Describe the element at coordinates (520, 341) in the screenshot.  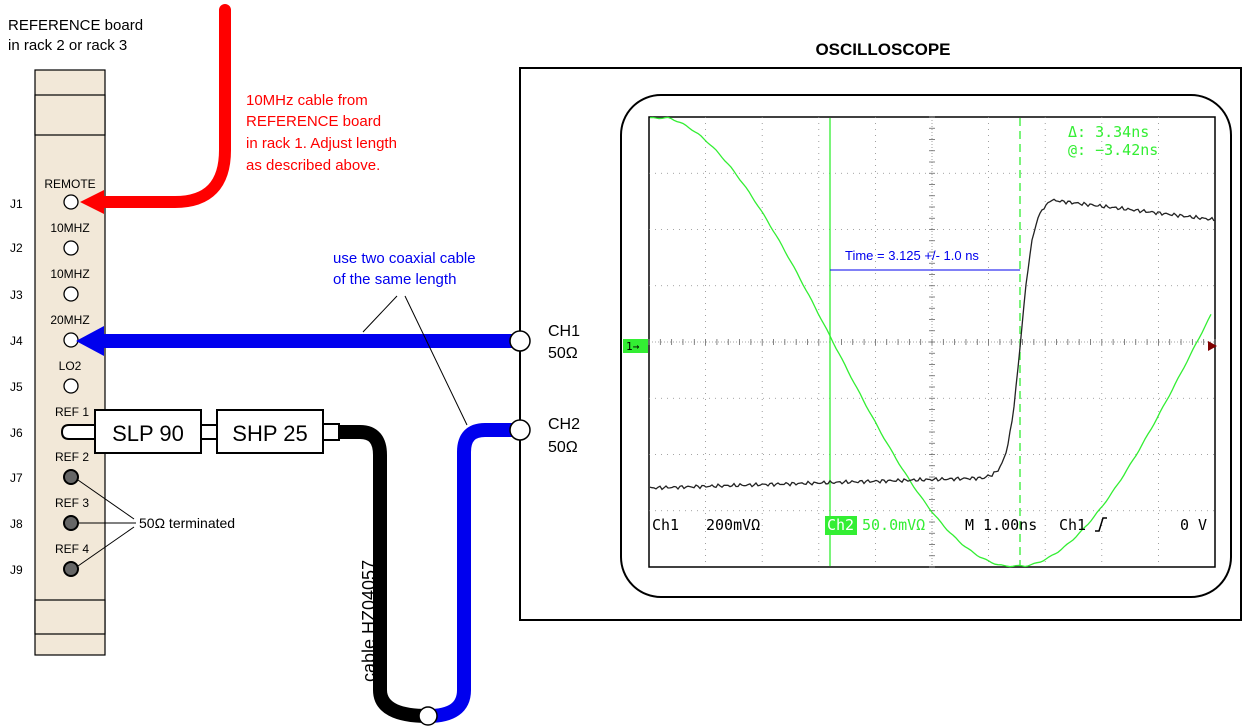
I see `ch1-input-connector` at that location.